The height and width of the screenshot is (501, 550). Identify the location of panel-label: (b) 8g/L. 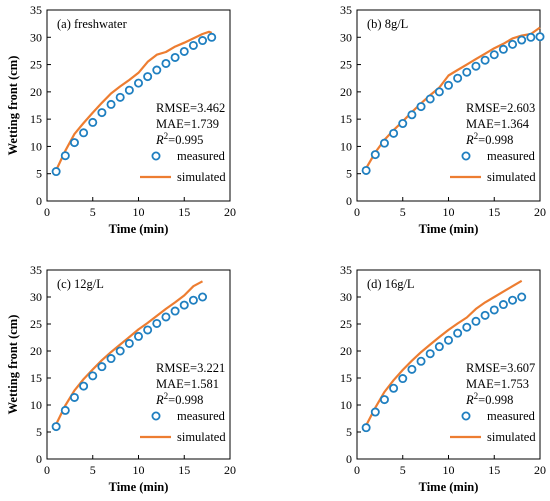
(387, 24).